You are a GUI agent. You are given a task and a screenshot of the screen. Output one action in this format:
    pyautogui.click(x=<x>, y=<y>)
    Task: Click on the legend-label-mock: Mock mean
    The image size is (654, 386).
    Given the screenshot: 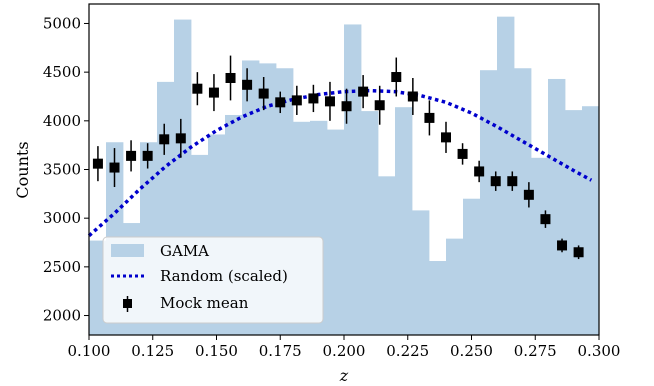 What is the action you would take?
    pyautogui.click(x=204, y=303)
    